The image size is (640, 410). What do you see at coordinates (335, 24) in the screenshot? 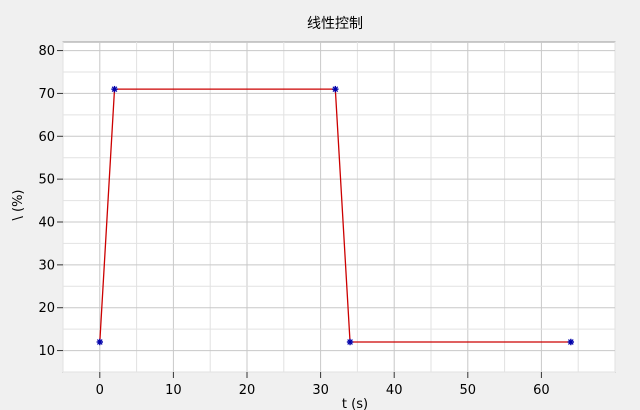
I see `chart-title: 线性控制` at bounding box center [335, 24].